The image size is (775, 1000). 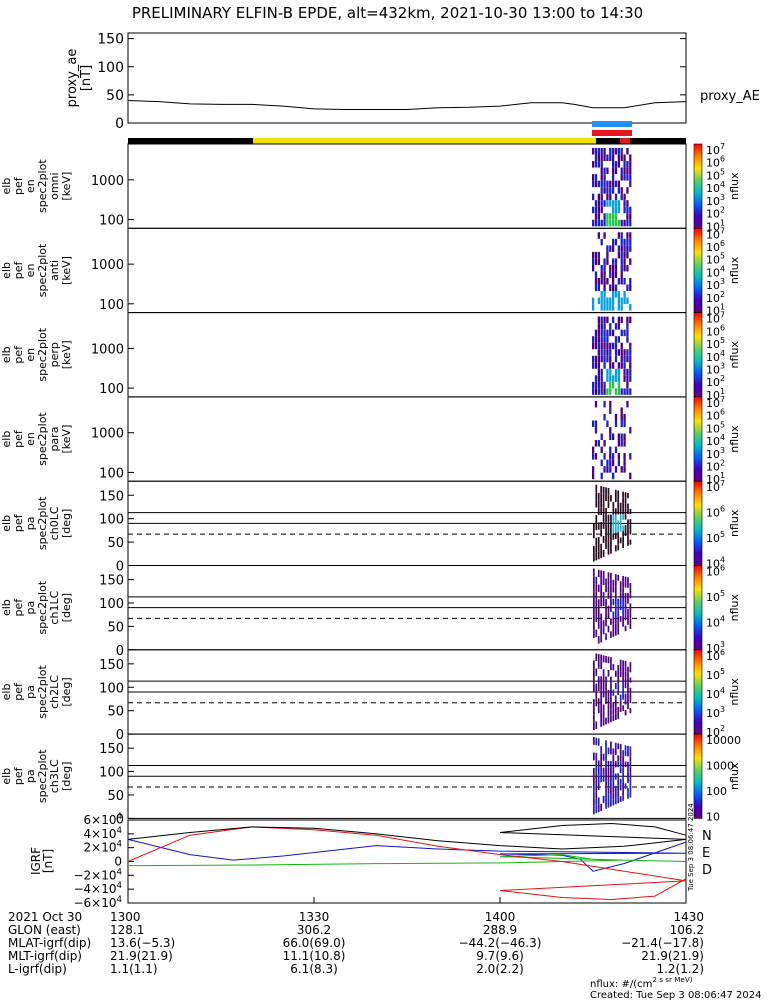 I want to click on igrf-series-n, so click(x=407, y=855).